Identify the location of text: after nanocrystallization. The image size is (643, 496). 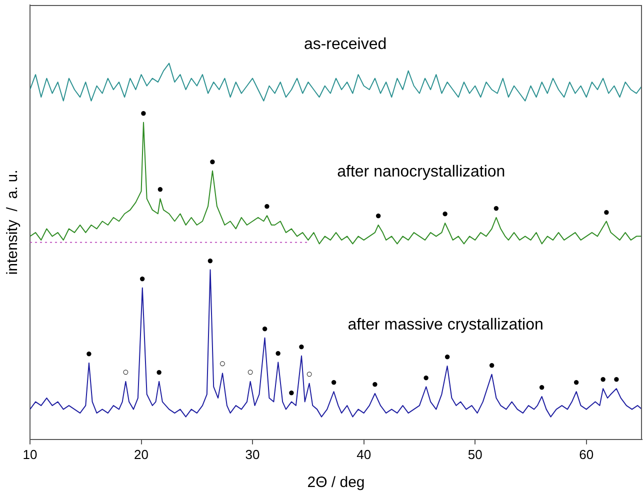
(421, 172).